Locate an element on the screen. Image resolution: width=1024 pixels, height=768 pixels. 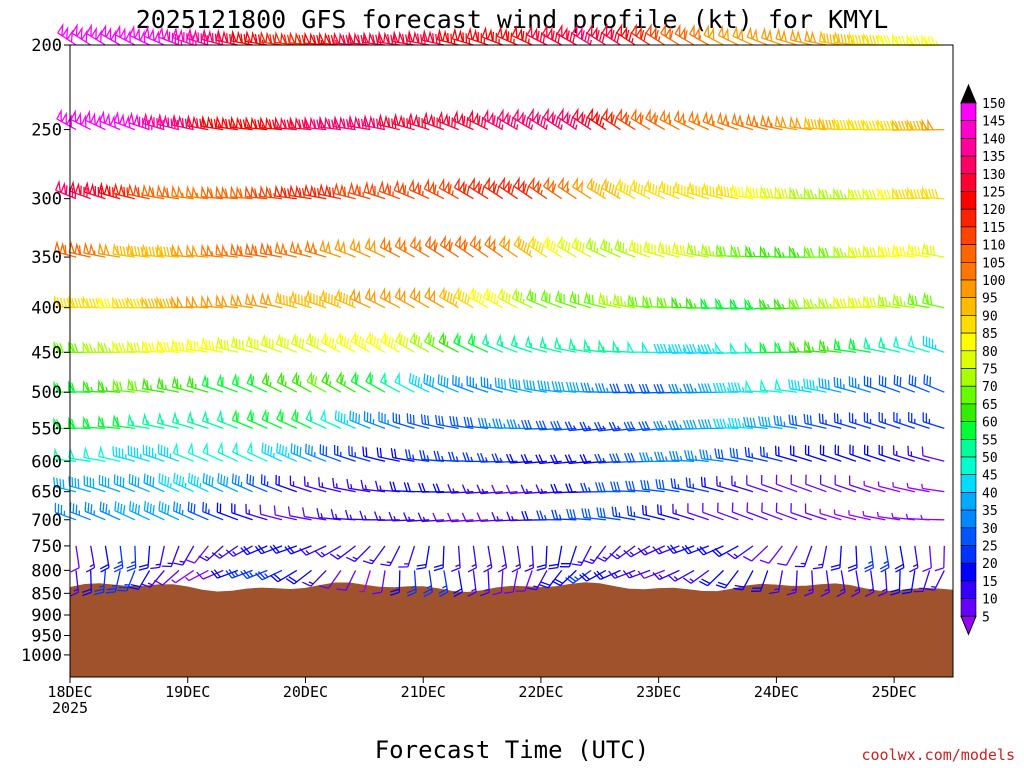
colorbar-label: 85 is located at coordinates (990, 334).